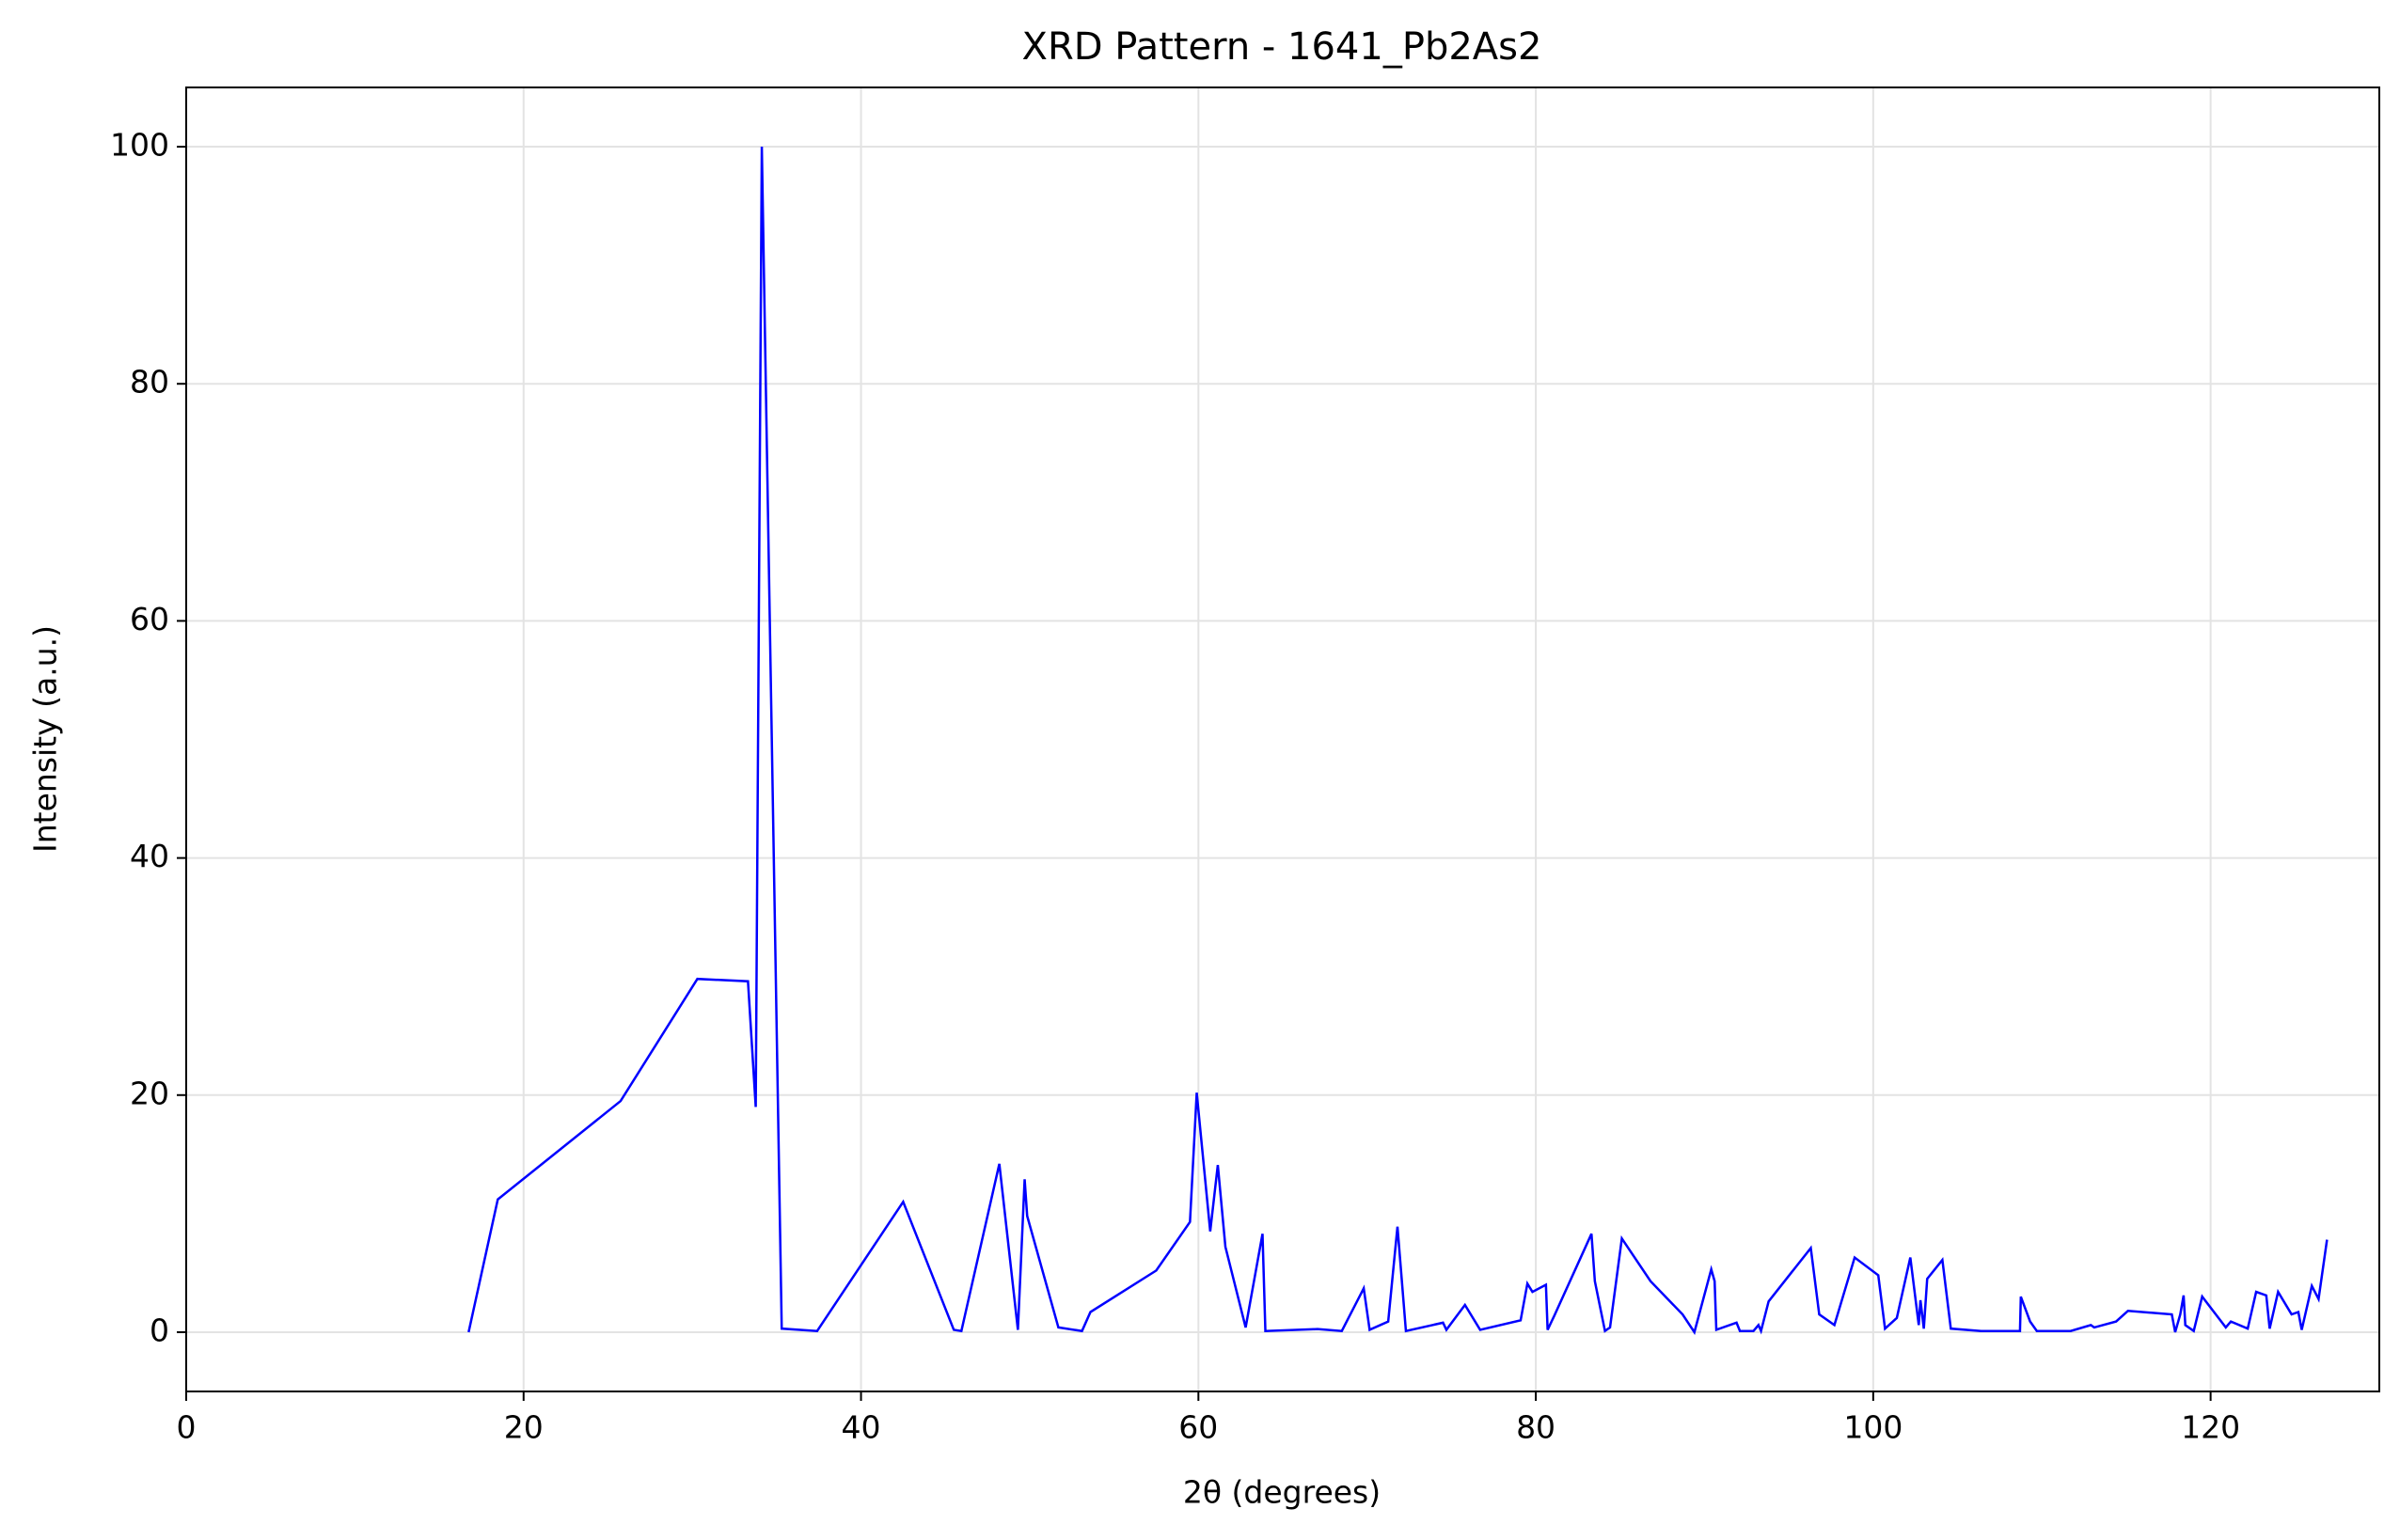 Image resolution: width=2400 pixels, height=1540 pixels. Describe the element at coordinates (187, 1428) in the screenshot. I see `x-tick-label: 0` at that location.